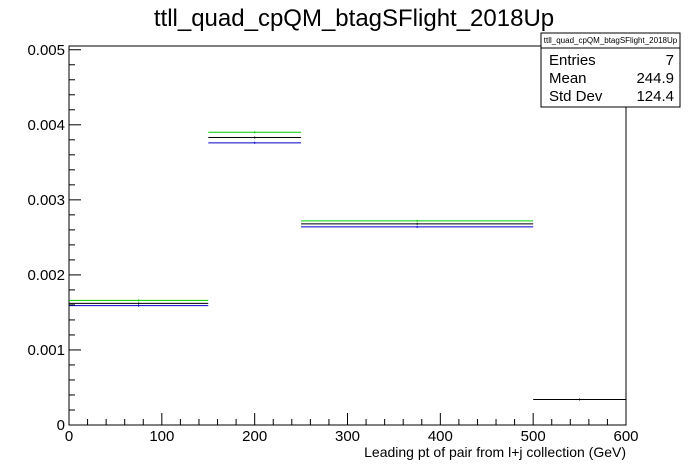  What do you see at coordinates (46, 200) in the screenshot?
I see `y-tick-label: 0.003` at bounding box center [46, 200].